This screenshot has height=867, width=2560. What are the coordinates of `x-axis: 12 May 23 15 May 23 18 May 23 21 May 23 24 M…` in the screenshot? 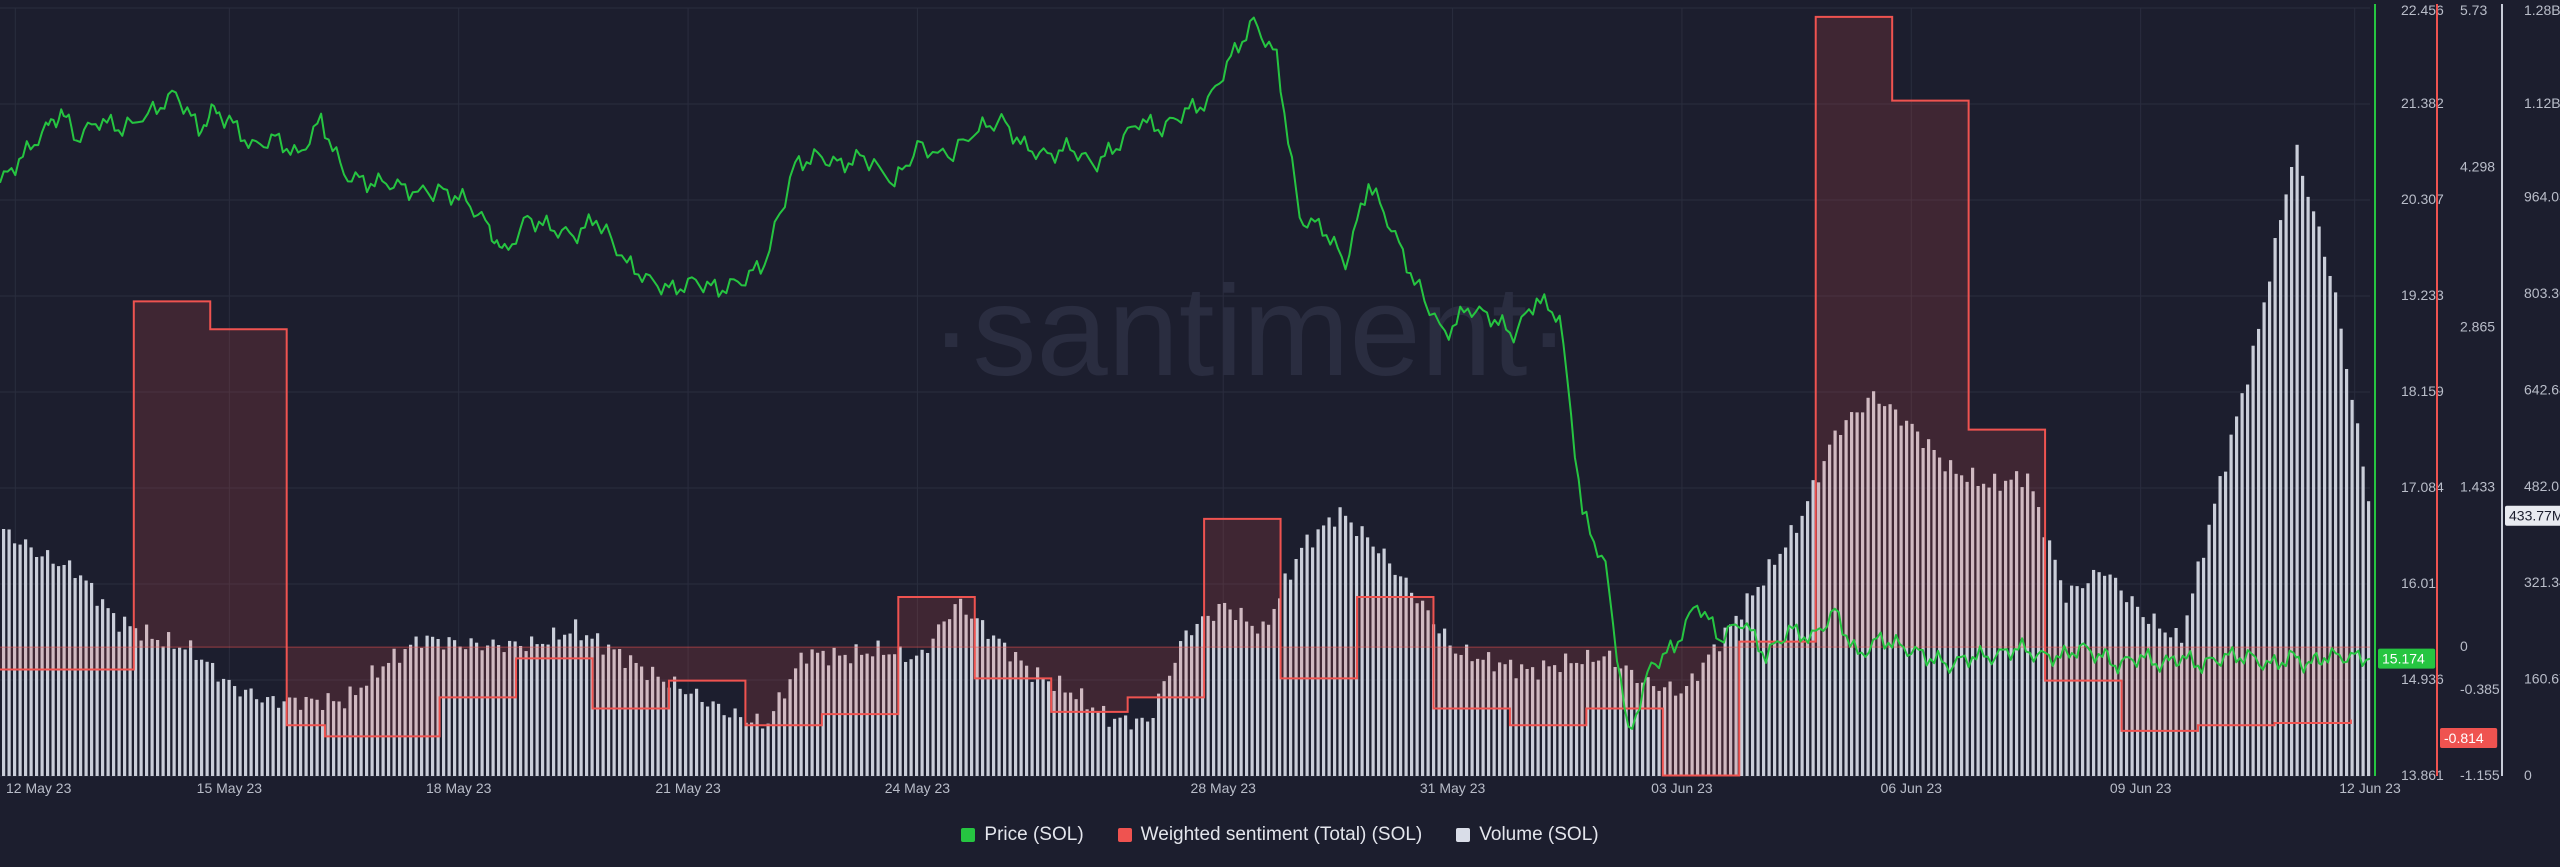 It's located at (1203, 788).